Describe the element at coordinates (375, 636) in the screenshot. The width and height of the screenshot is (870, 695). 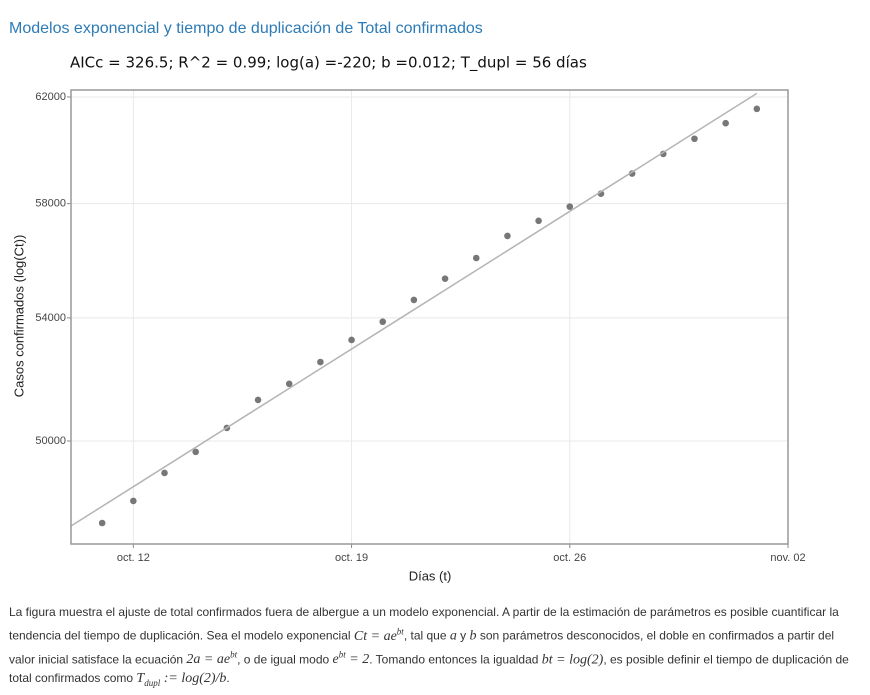
I see `math-main: Ct = ae` at that location.